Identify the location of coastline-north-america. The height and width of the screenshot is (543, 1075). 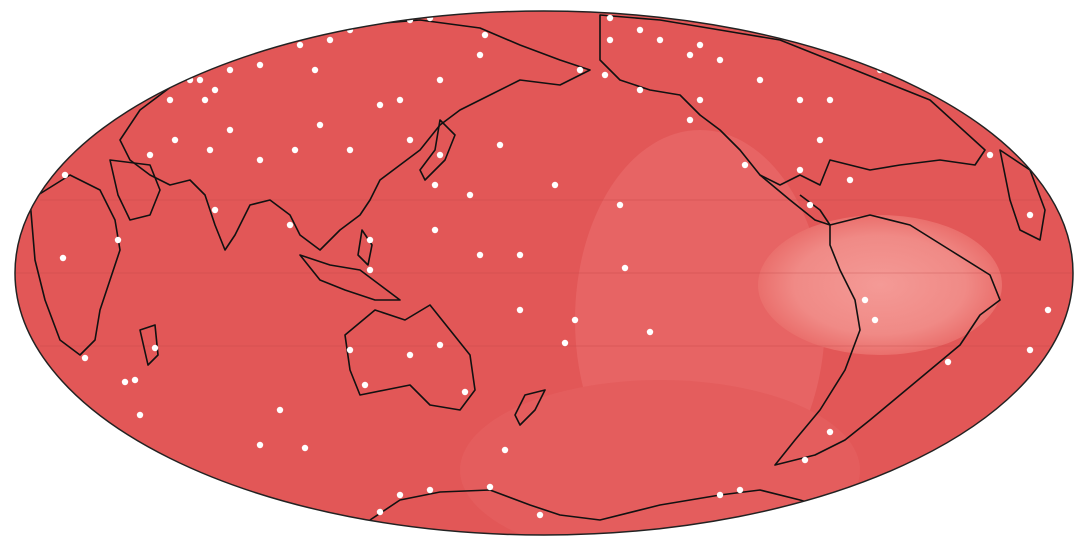
(792, 100).